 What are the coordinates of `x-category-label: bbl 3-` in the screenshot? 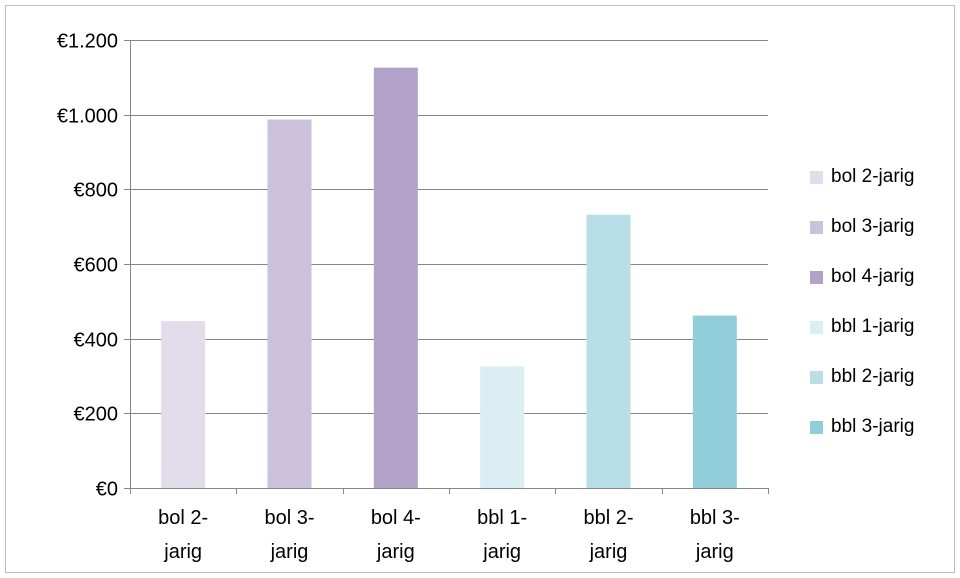 It's located at (715, 518).